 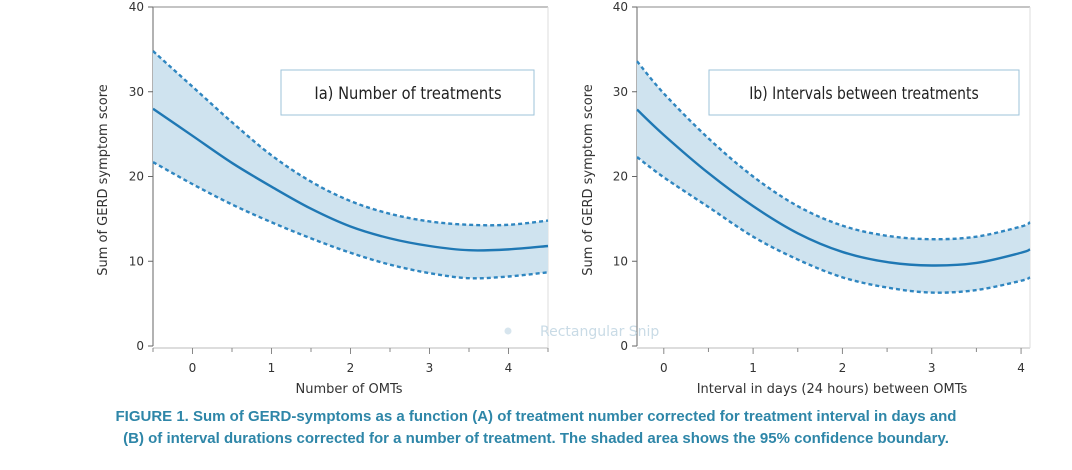 I want to click on panel-title: Ia) Number of treatments, so click(x=407, y=94).